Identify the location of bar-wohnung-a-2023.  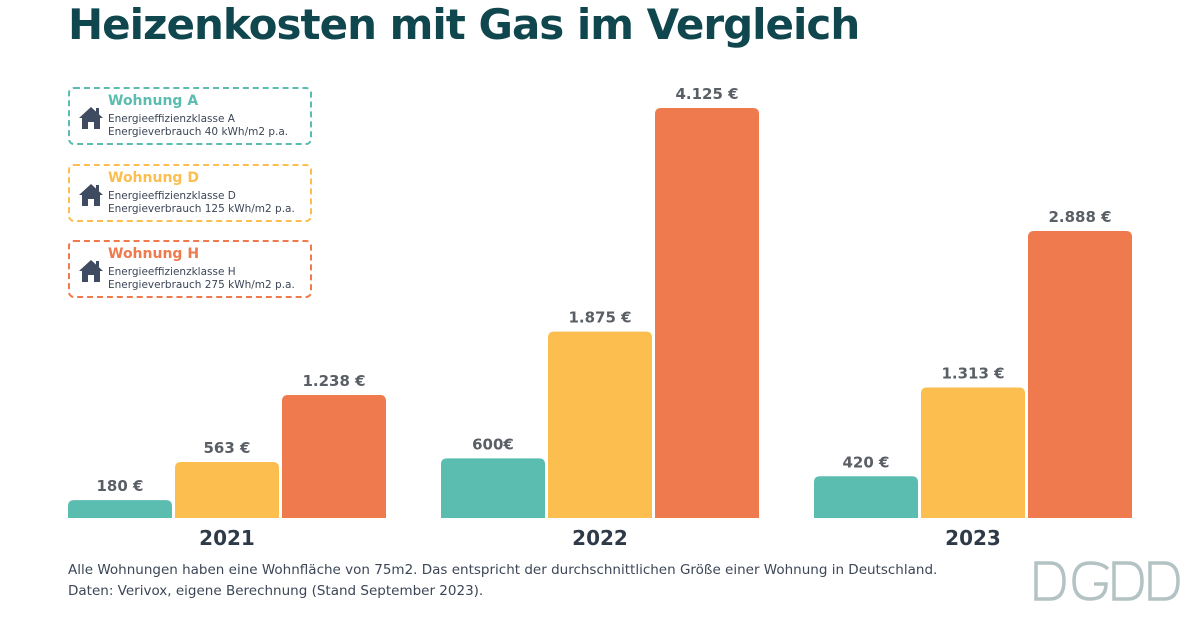
(866, 497).